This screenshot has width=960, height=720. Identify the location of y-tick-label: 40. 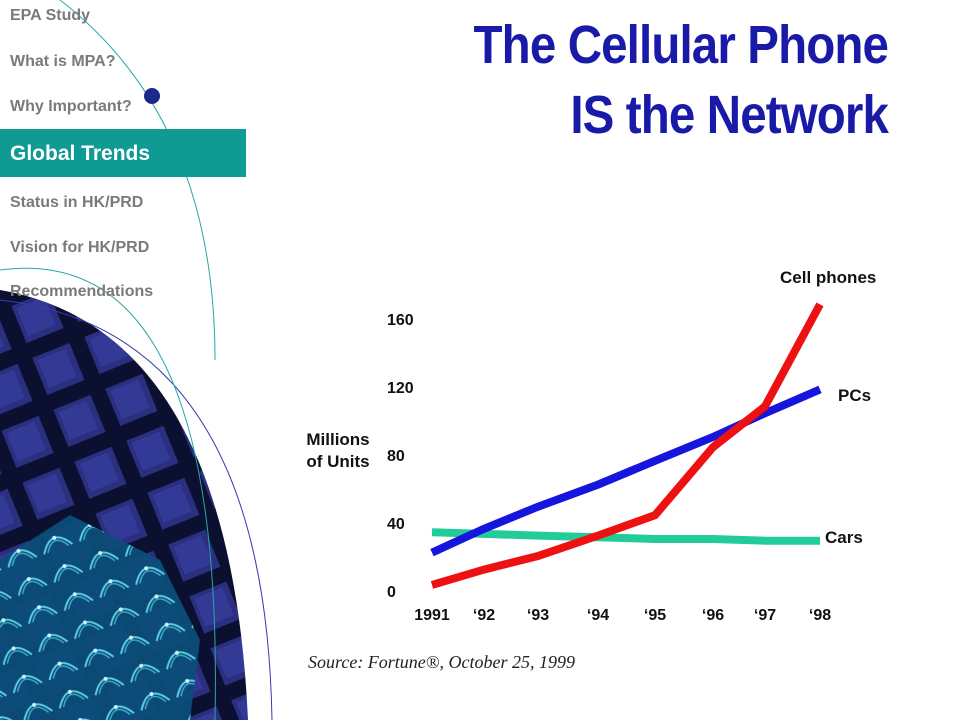
(396, 524).